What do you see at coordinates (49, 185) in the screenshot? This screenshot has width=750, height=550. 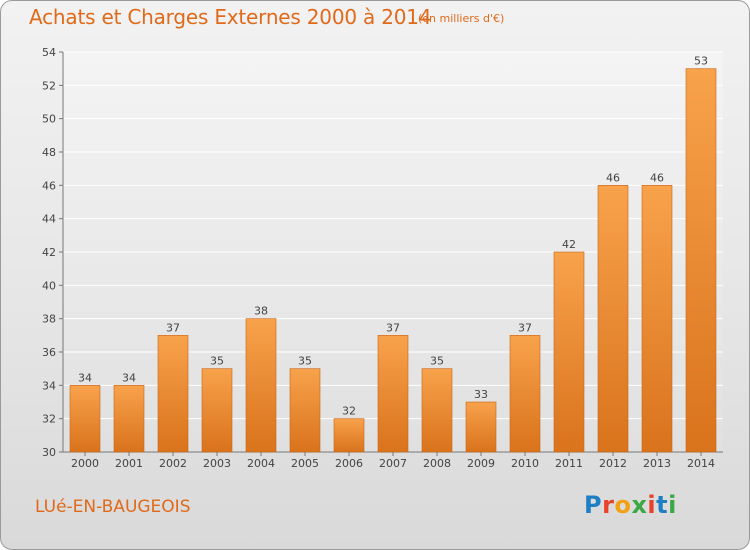 I see `y-tick-label: 46` at bounding box center [49, 185].